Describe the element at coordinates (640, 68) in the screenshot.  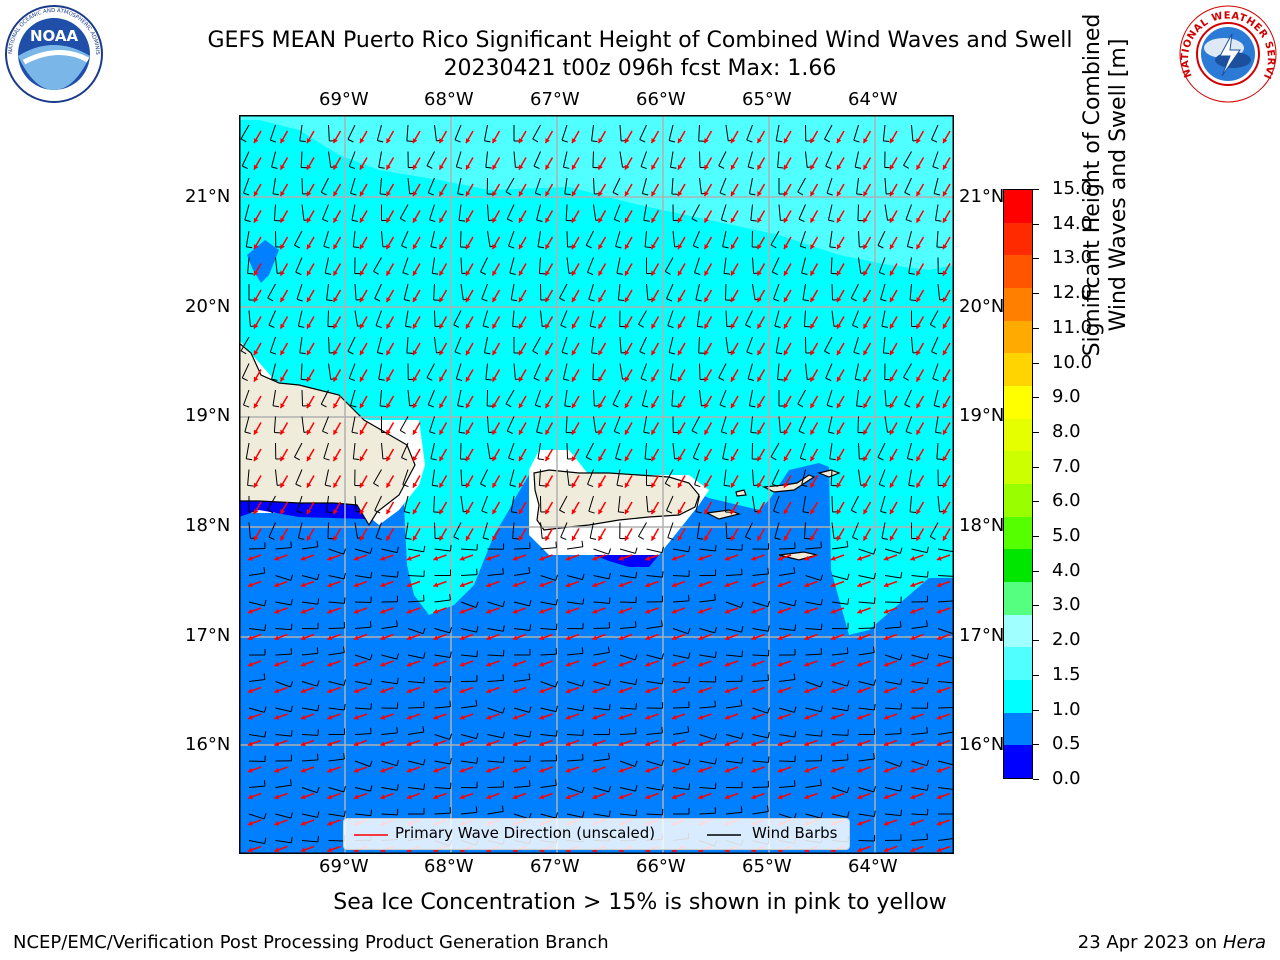
I see `map-title-line2: 20230421 t00z 096h fcst Max: 1.66` at that location.